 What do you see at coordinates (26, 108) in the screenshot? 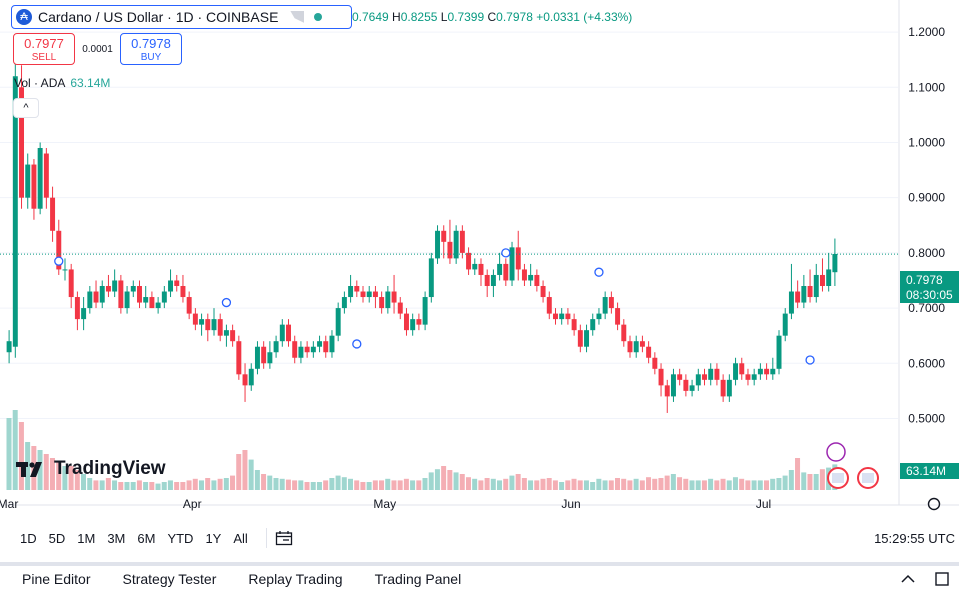
I see `collapse-legend-button: ^` at bounding box center [26, 108].